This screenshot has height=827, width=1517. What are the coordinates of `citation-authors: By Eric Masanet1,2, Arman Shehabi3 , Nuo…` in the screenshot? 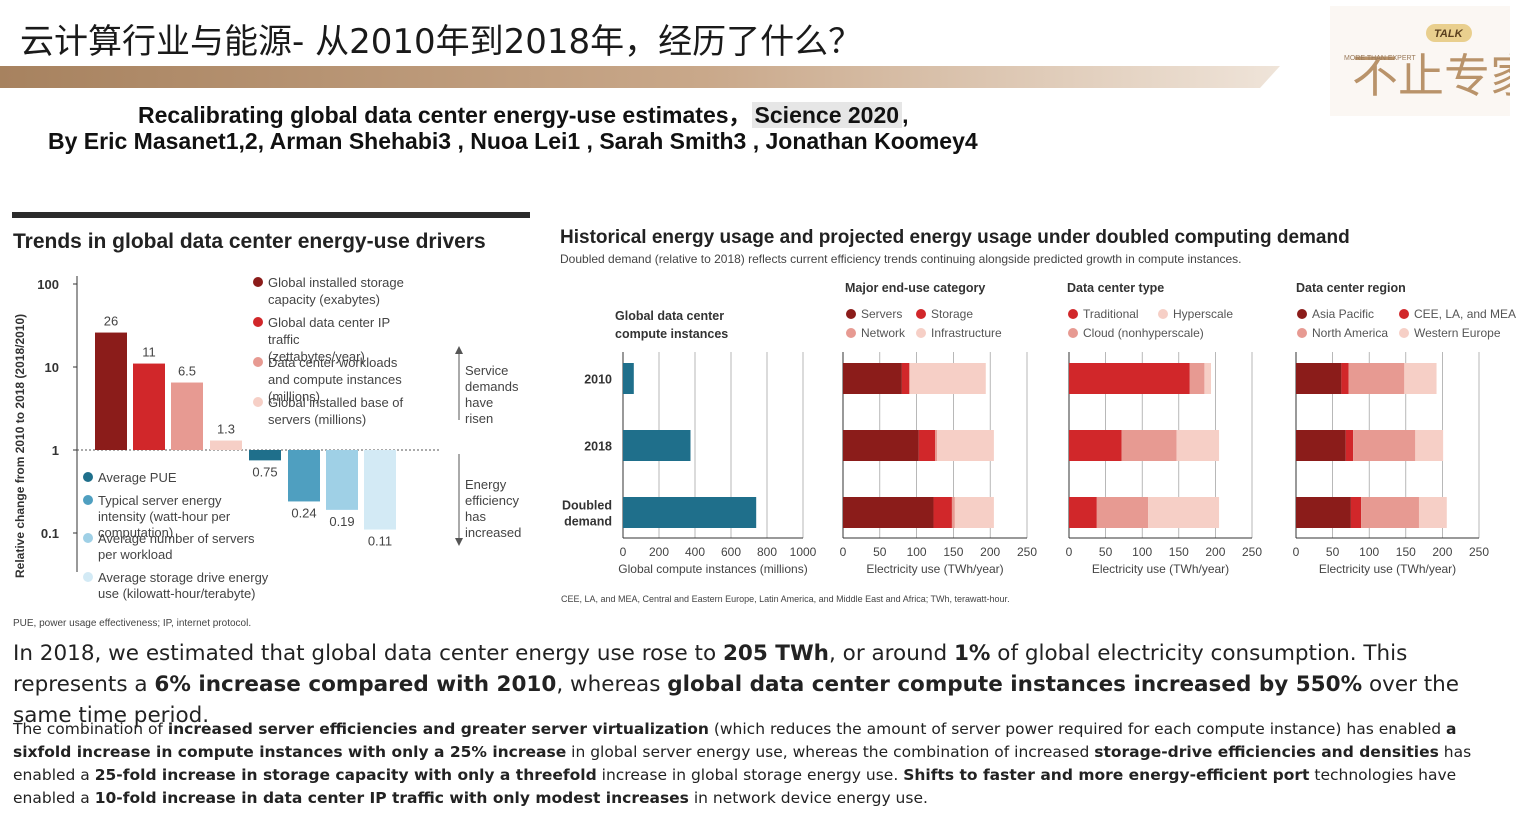 It's located at (513, 141).